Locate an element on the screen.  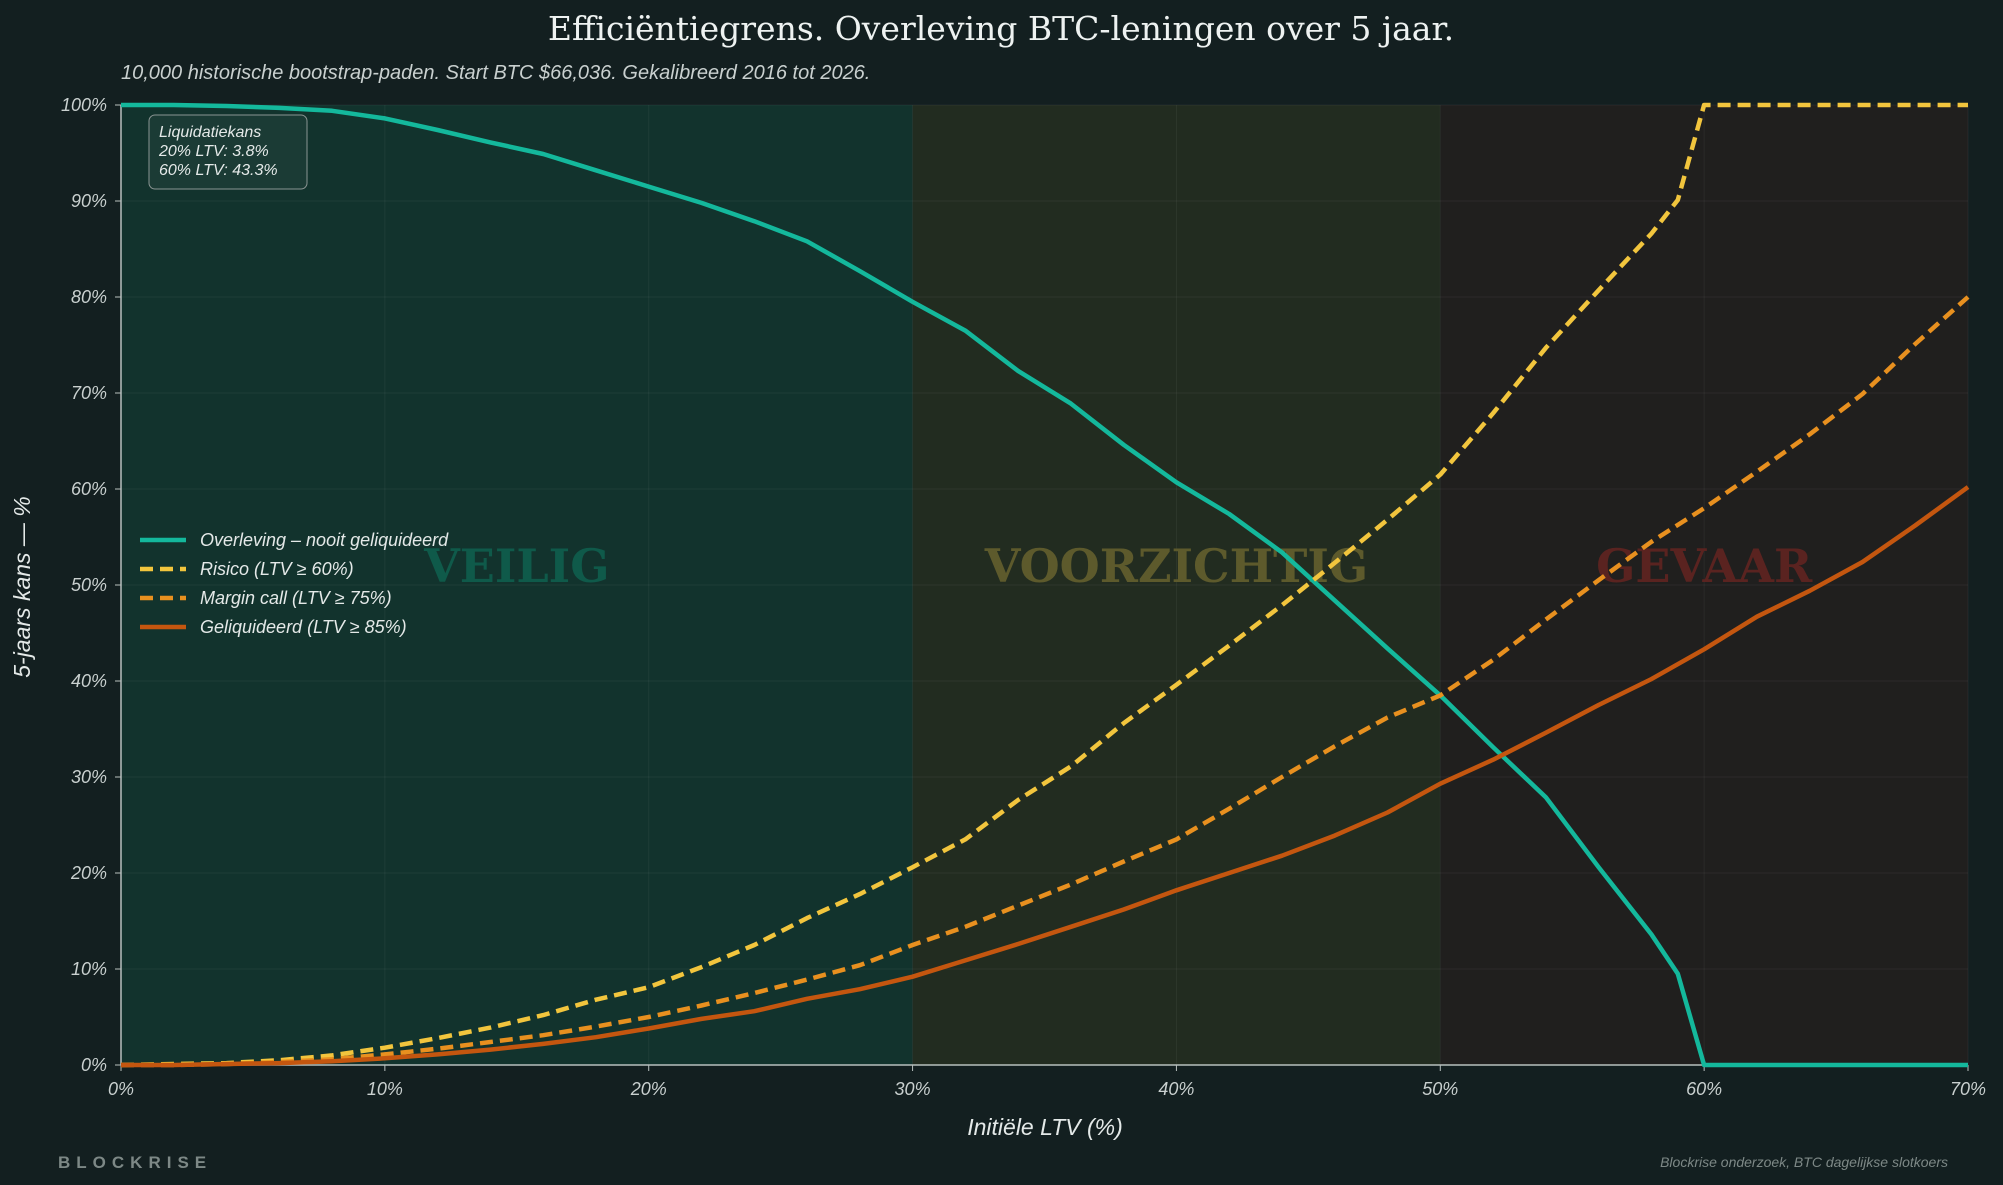
x-axis-label: Initiële LTV (%) is located at coordinates (1045, 1127).